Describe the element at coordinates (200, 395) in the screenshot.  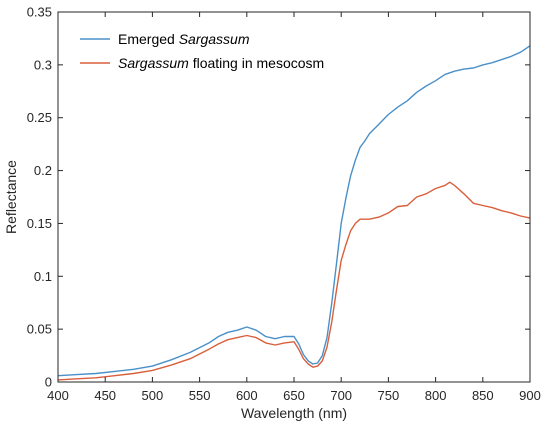
I see `x-tick-label: 550` at that location.